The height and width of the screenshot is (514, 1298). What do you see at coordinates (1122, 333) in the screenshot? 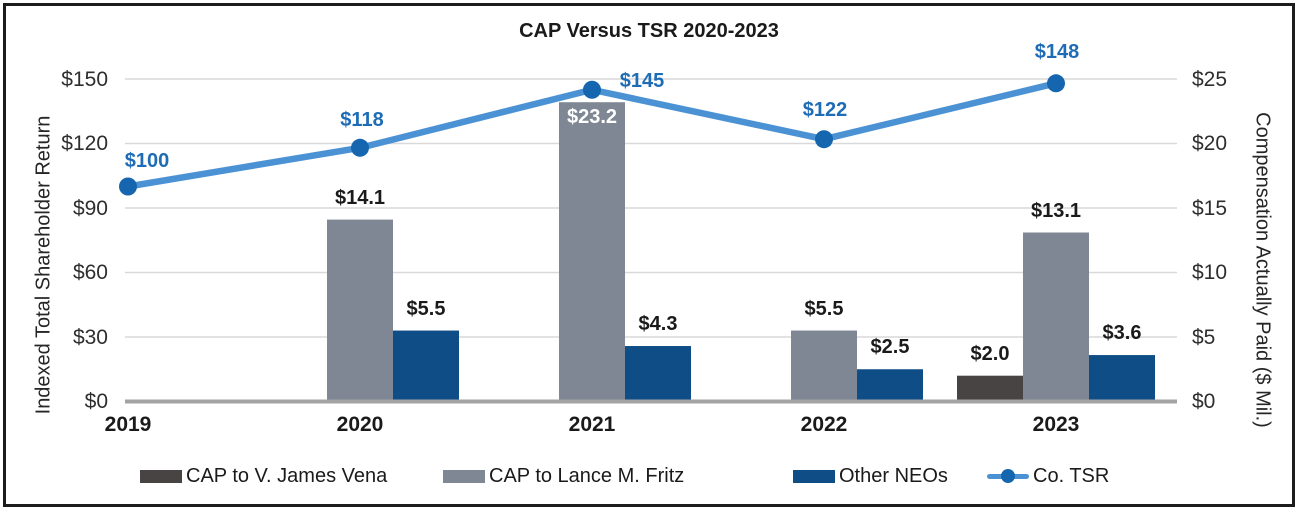
I see `bar-value-label: $3.6` at bounding box center [1122, 333].